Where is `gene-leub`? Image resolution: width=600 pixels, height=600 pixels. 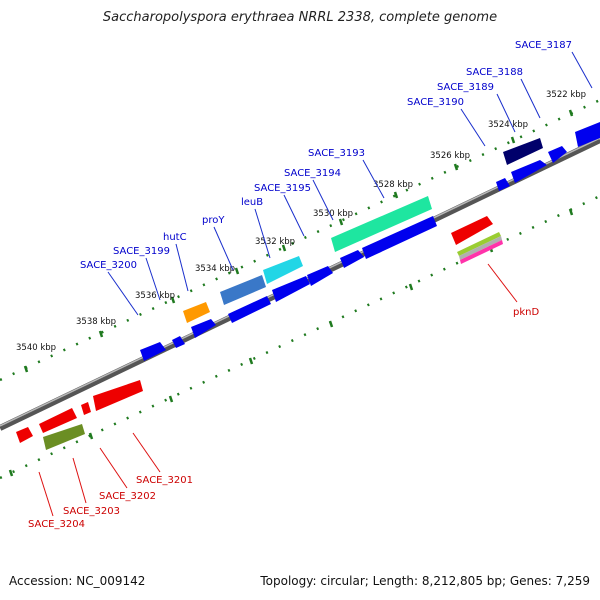
gene-leub is located at coordinates (283, 270).